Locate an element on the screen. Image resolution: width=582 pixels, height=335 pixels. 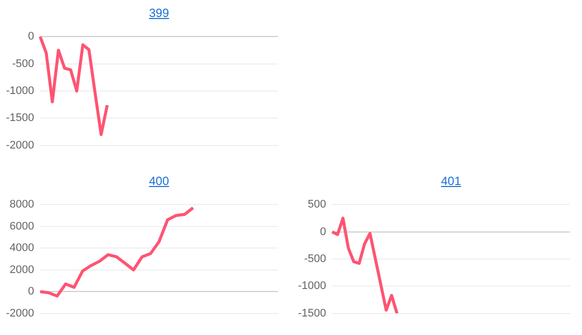
y-tick-label: 4000 is located at coordinates (22, 248).